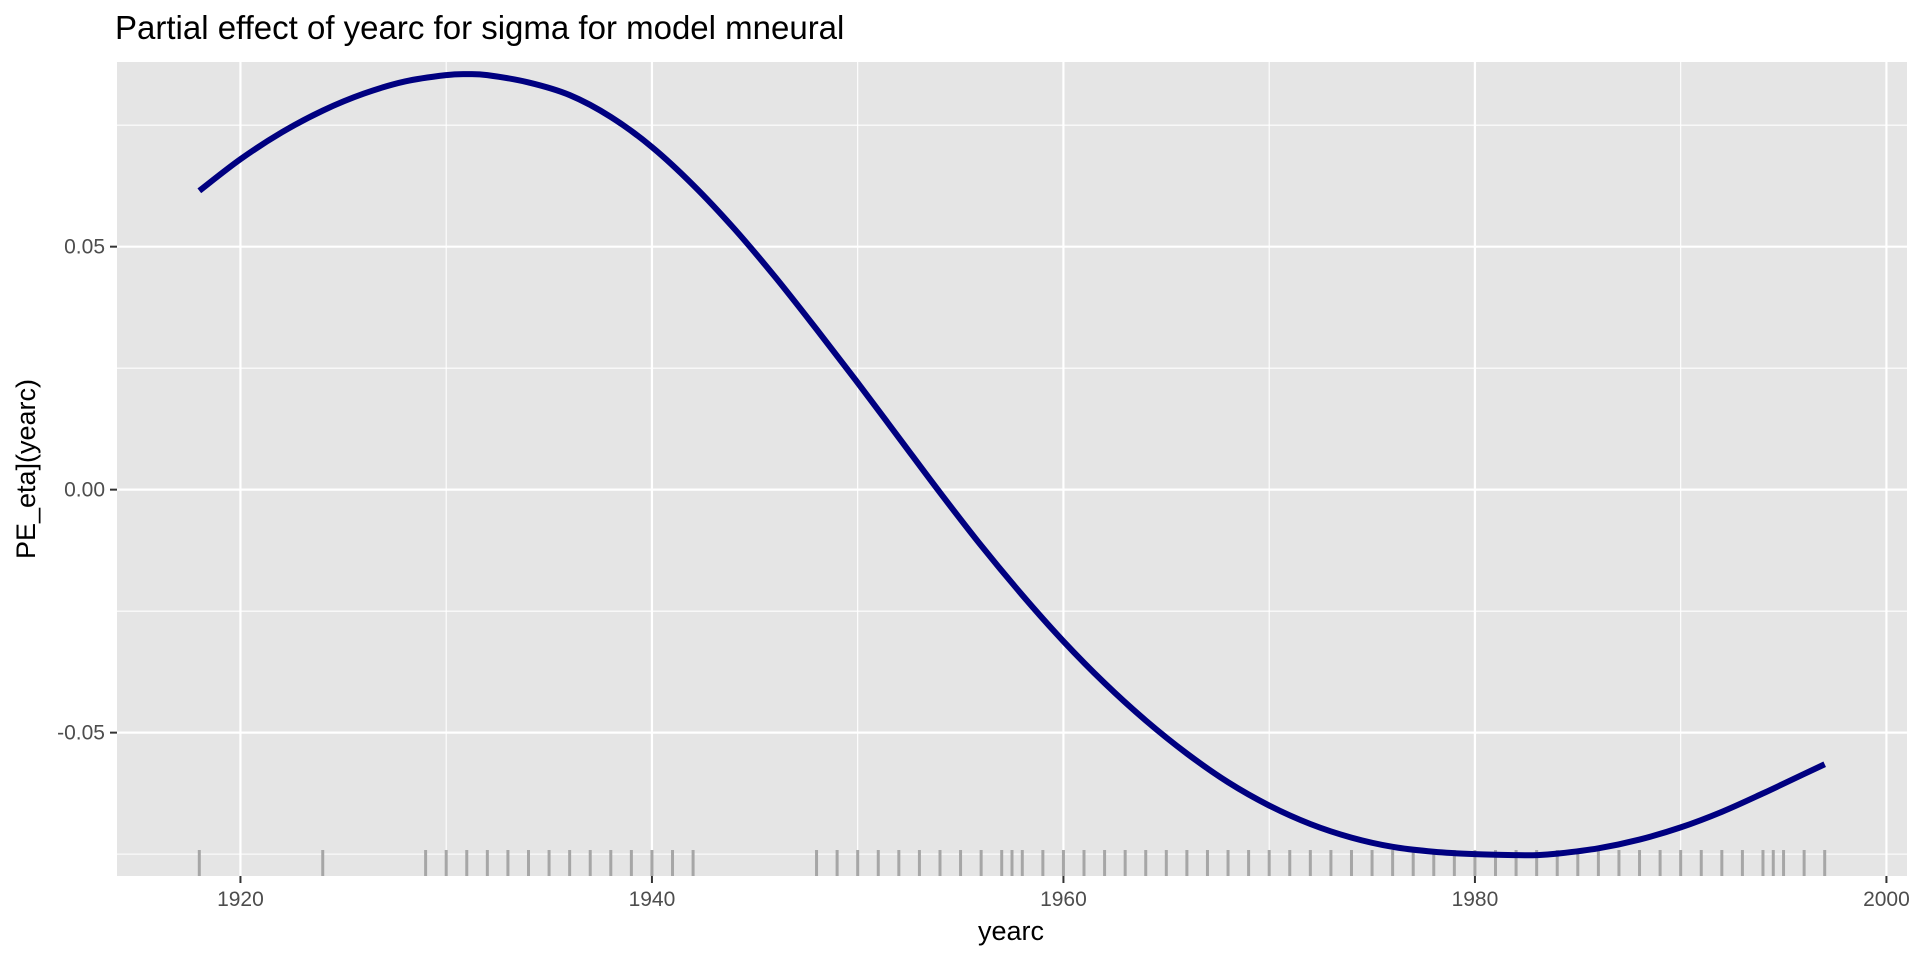  I want to click on y-axis-title: PE_eta](yearc), so click(26, 469).